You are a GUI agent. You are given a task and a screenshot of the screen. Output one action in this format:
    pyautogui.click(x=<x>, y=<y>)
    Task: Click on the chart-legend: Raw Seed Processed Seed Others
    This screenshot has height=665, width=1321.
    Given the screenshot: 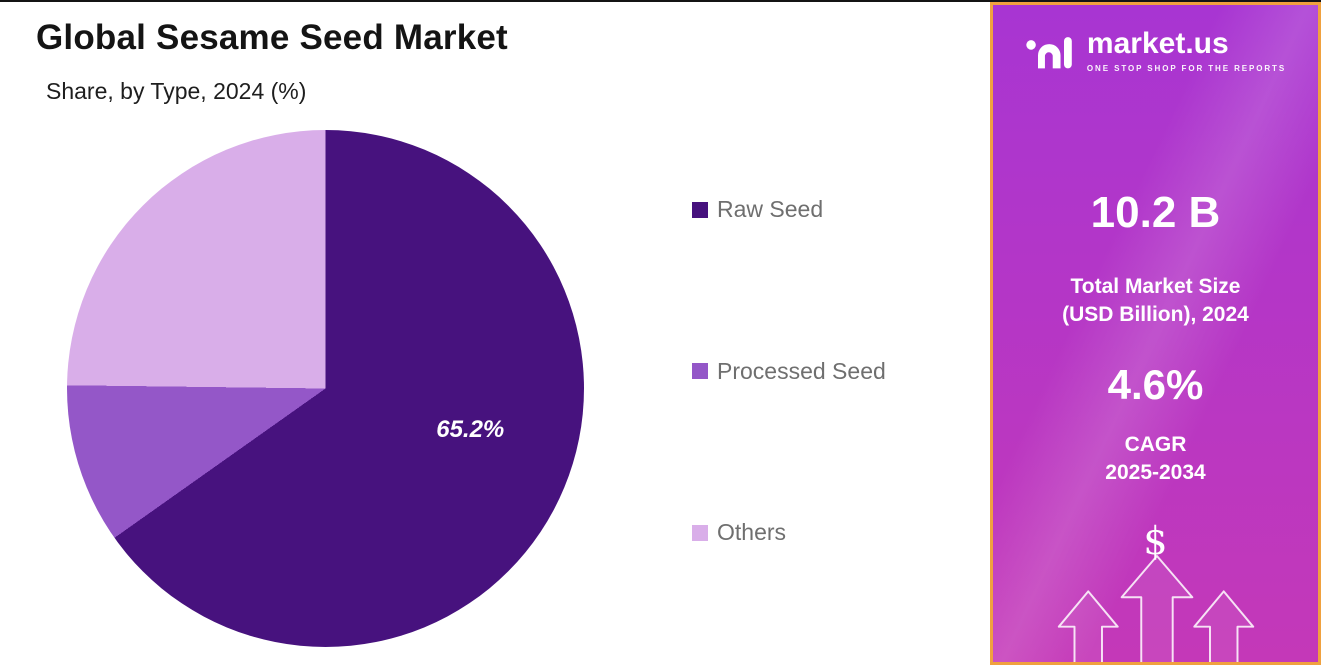 What is the action you would take?
    pyautogui.click(x=789, y=371)
    